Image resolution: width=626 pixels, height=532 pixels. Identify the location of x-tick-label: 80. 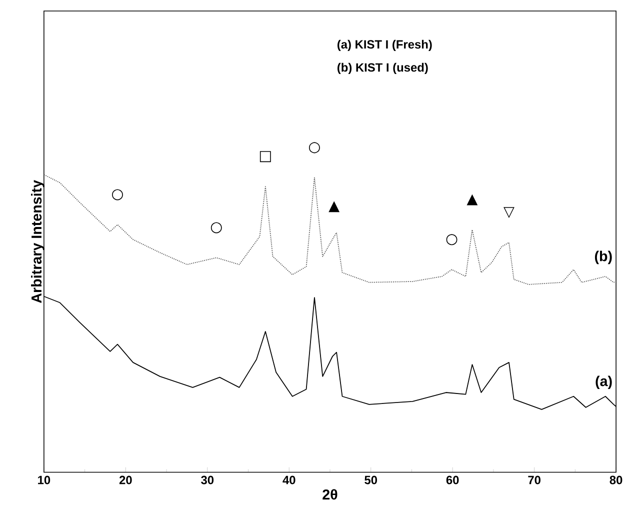
(616, 480).